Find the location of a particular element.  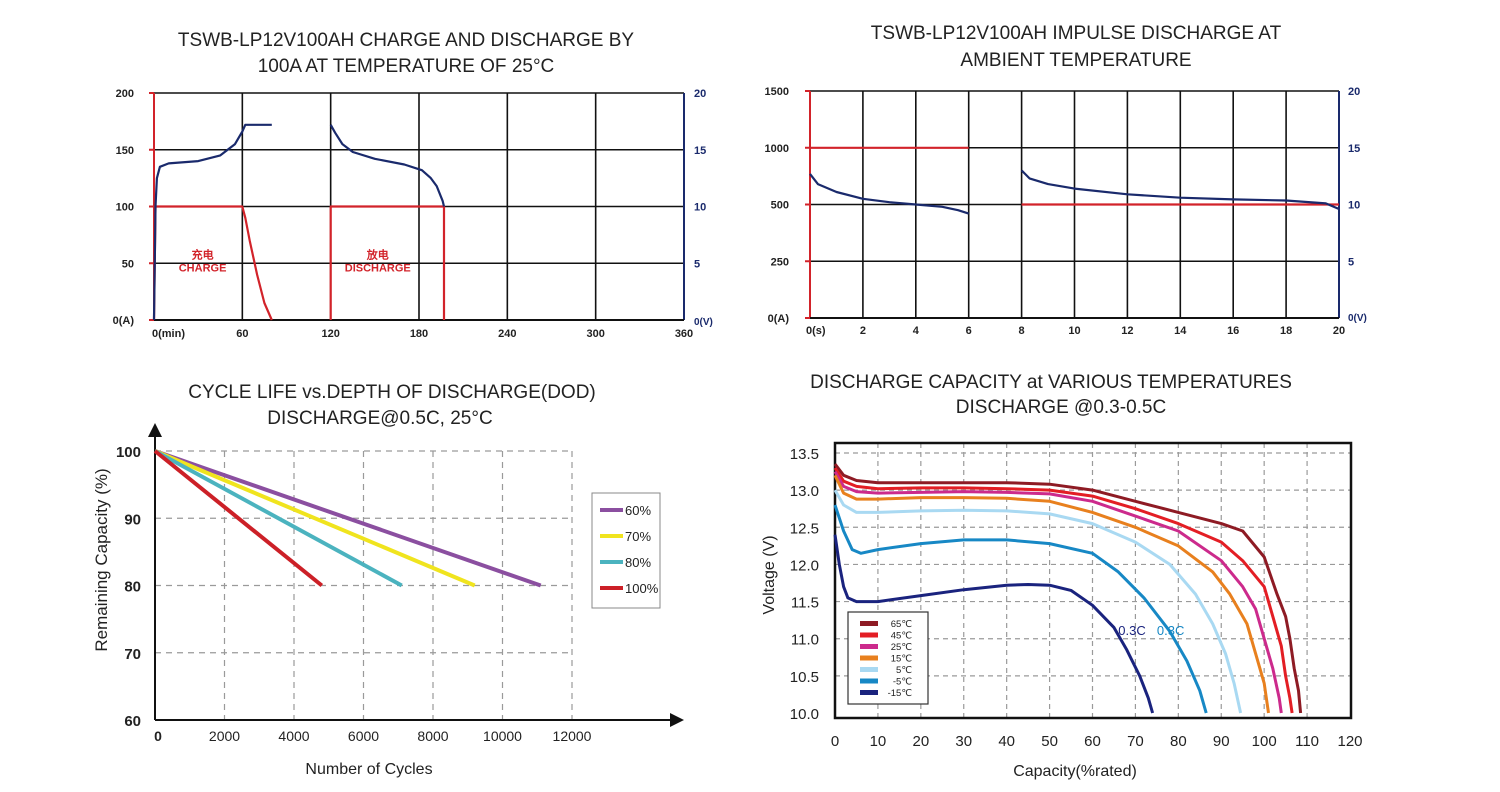

y-tick-label: 100 is located at coordinates (128, 452).